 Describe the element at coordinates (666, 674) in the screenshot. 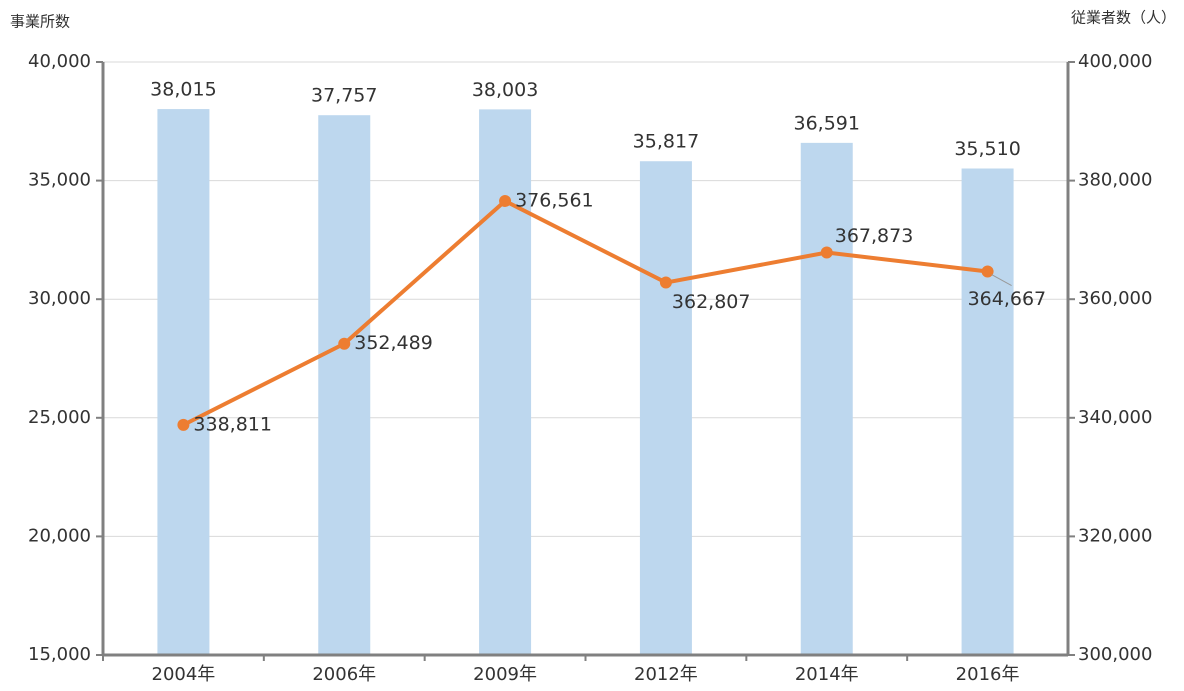

I see `x-tick-label: 2012年` at that location.